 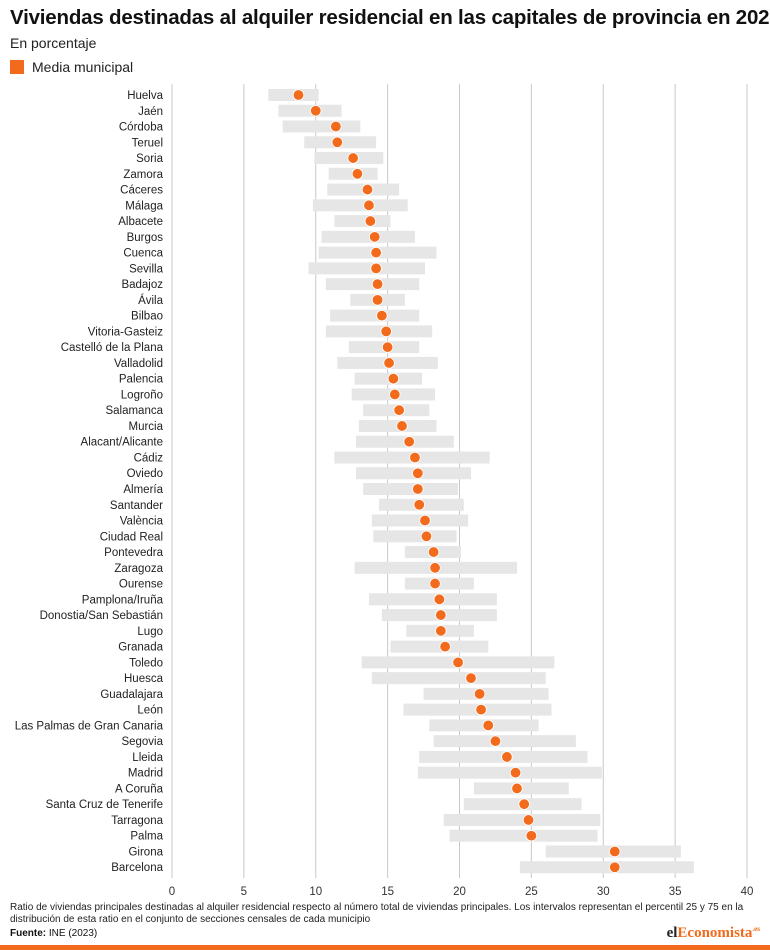 I want to click on city-label: Málaga, so click(x=144, y=206).